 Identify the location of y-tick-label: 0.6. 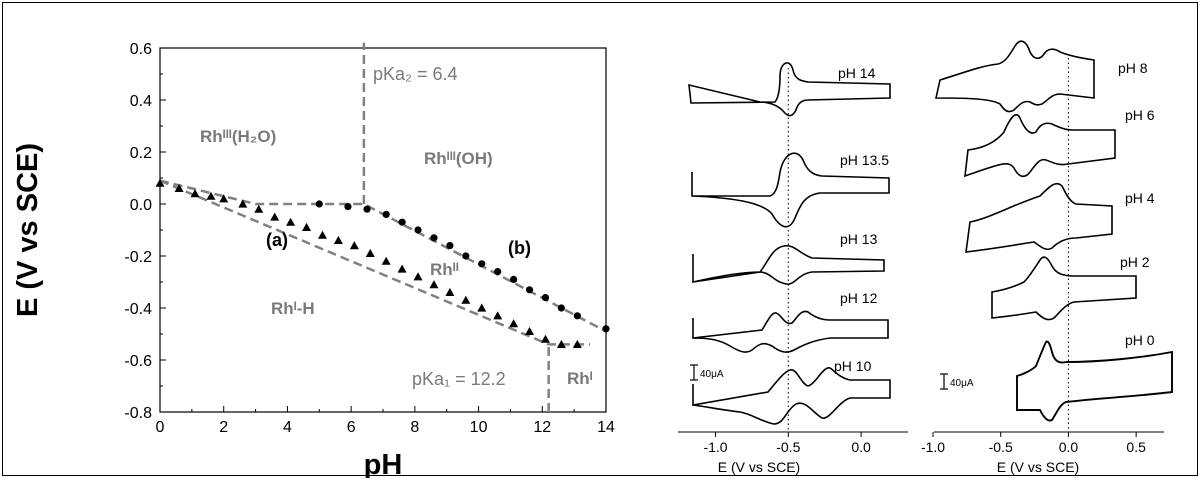
(141, 49).